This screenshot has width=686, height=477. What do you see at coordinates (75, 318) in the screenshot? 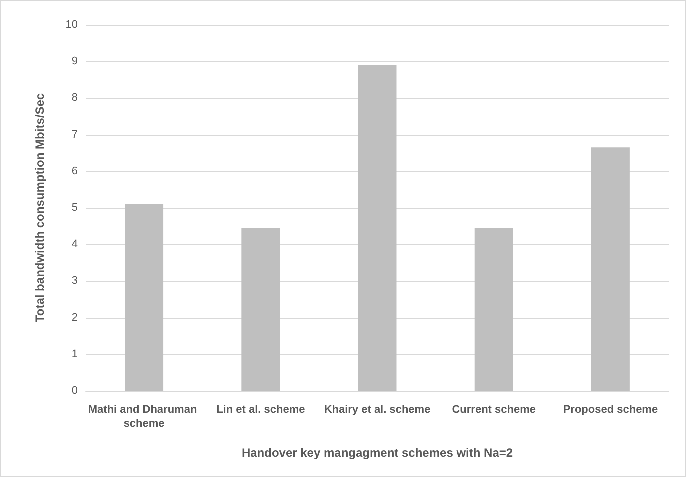
I see `y-tick-label: 2` at bounding box center [75, 318].